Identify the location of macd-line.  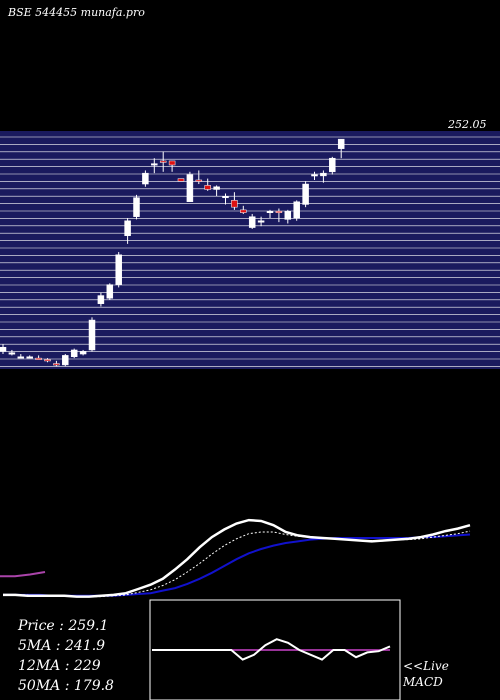
(271, 649).